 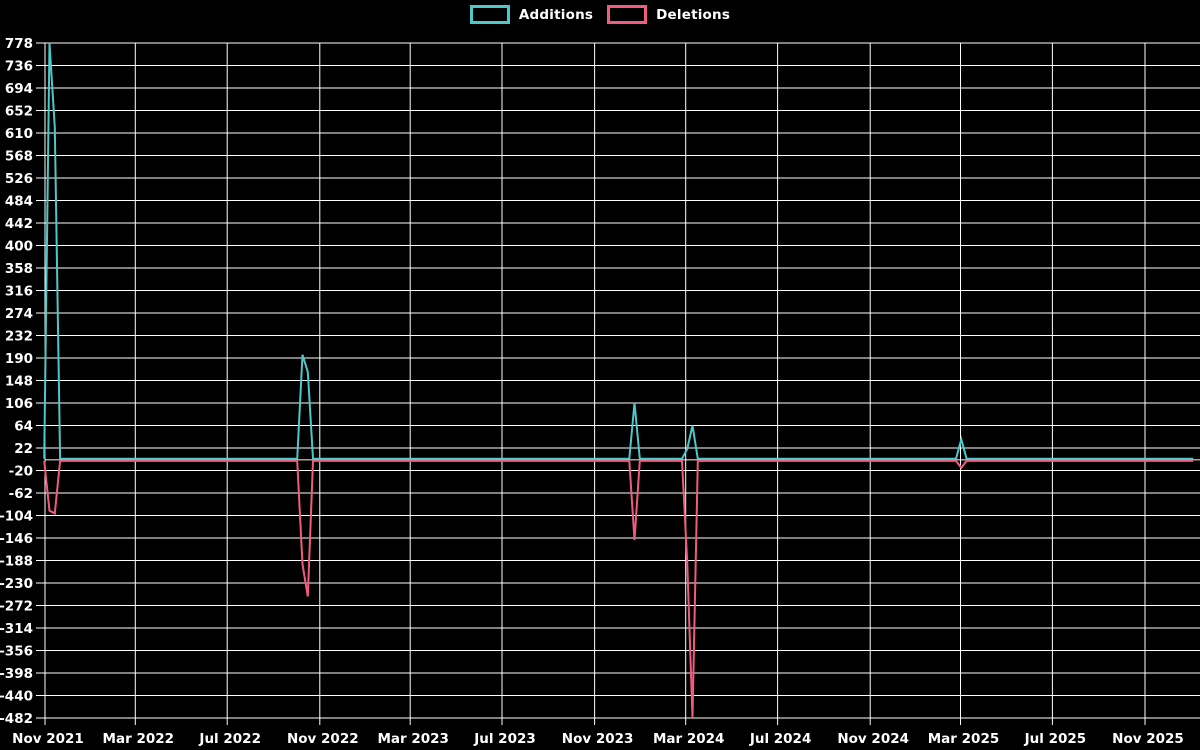 What do you see at coordinates (19, 179) in the screenshot?
I see `y-tick-label: 526` at bounding box center [19, 179].